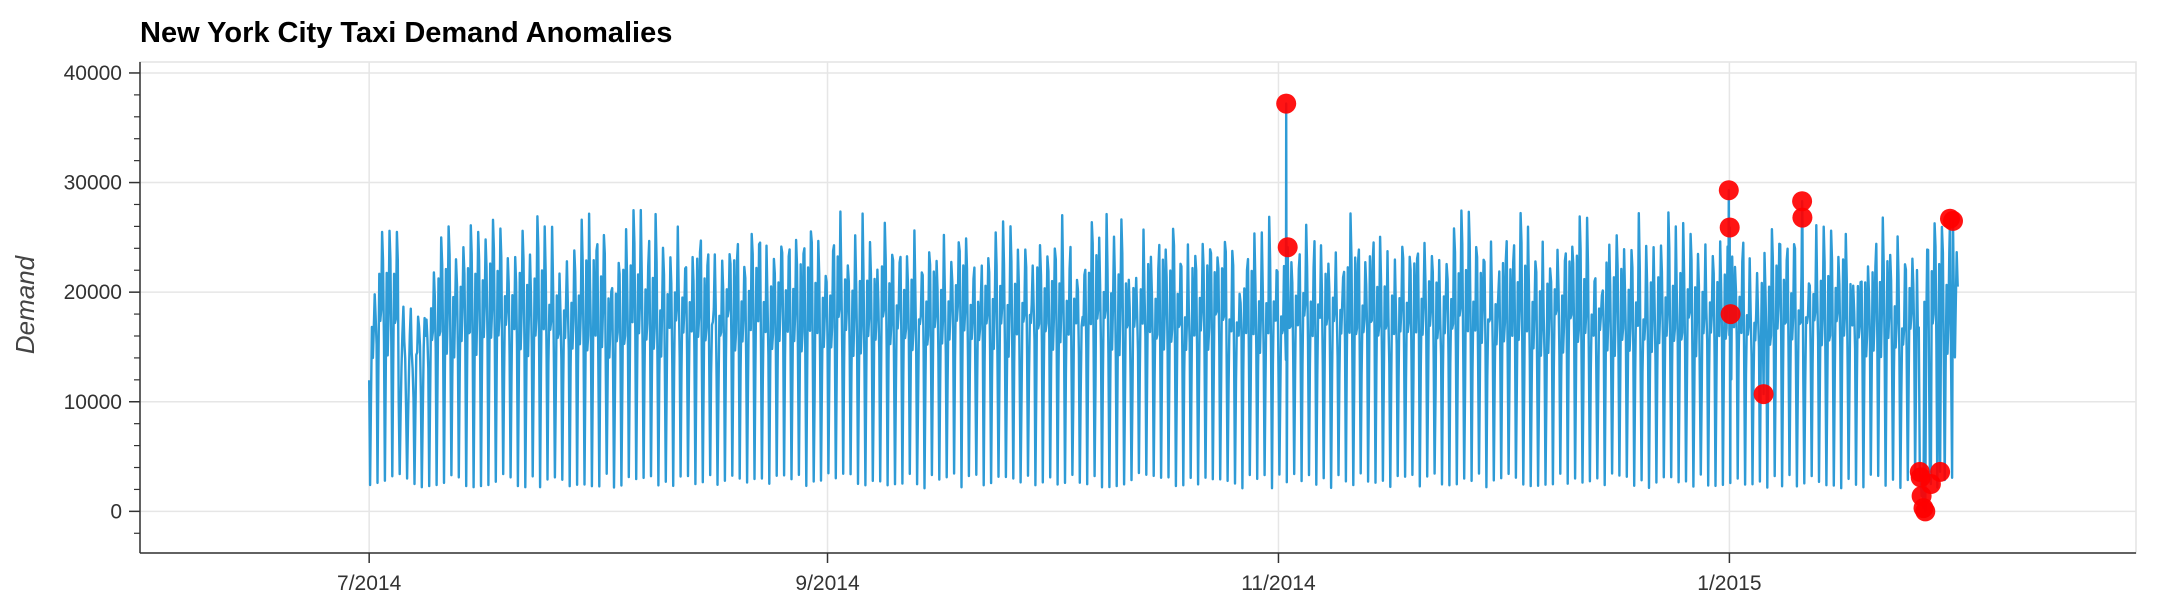 The height and width of the screenshot is (600, 2166). I want to click on y-tick-label: 40000, so click(93, 73).